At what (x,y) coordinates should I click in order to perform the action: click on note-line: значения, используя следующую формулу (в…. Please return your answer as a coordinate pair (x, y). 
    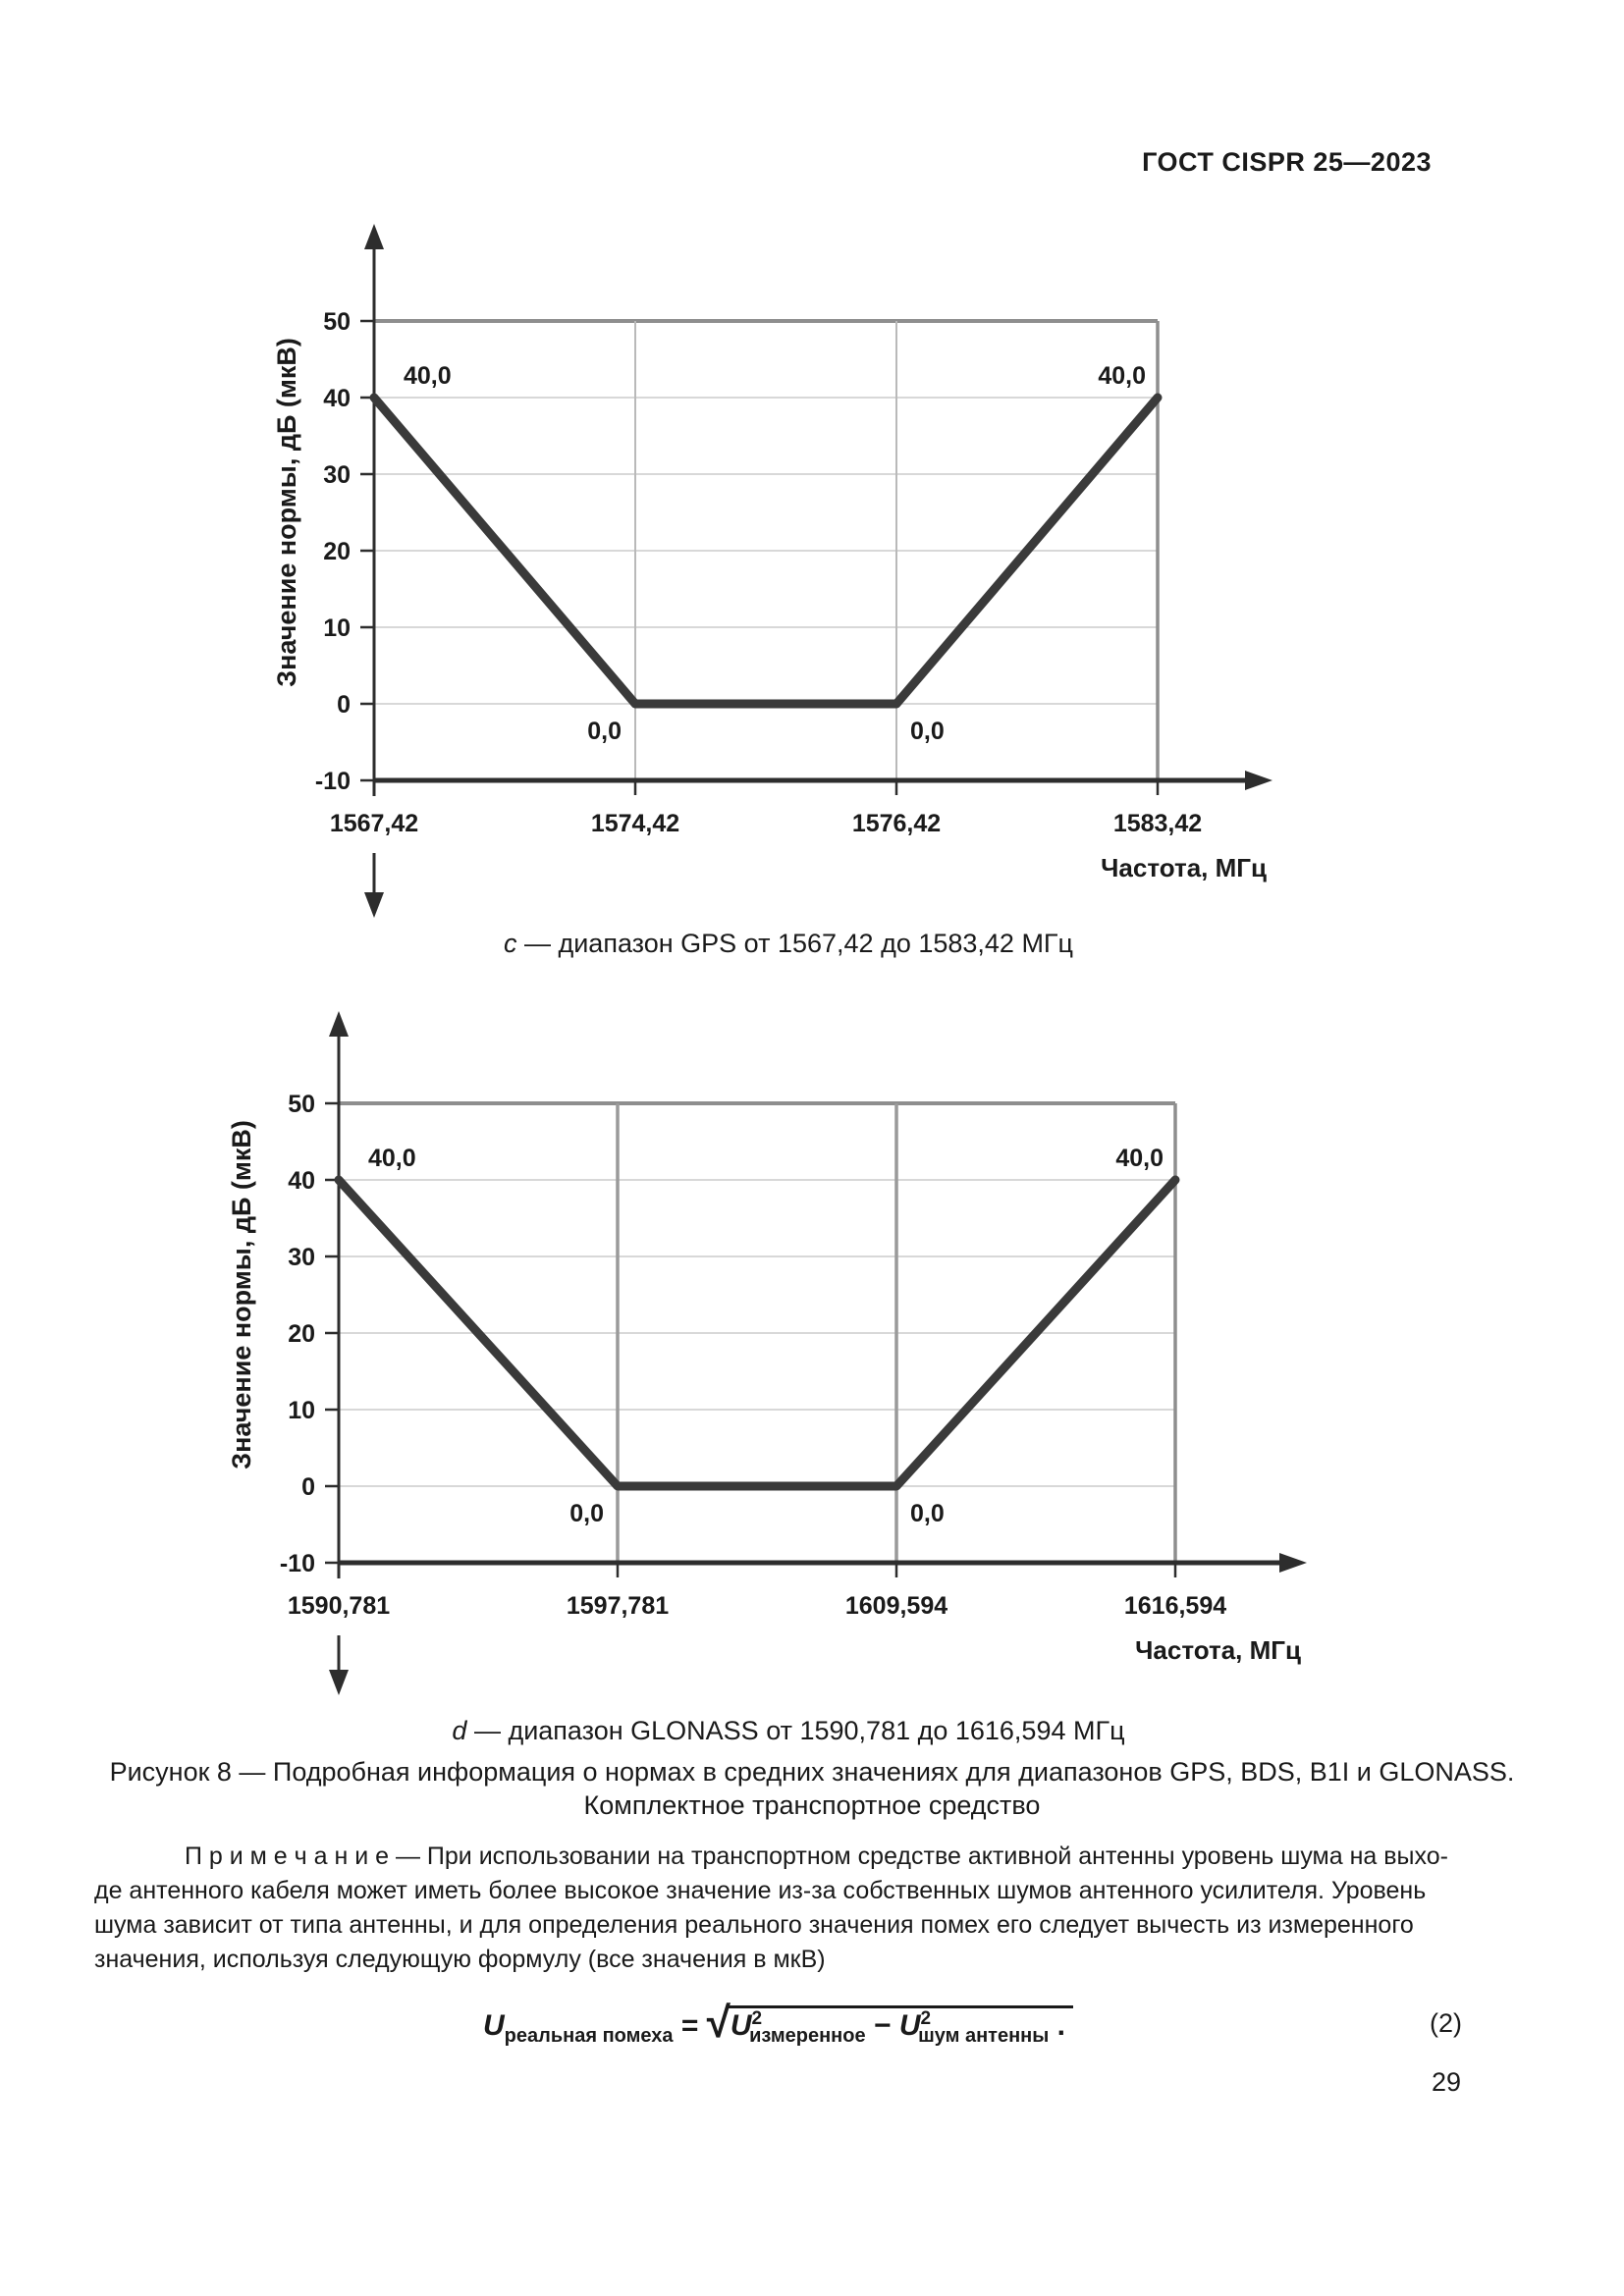
    Looking at the image, I should click on (460, 1959).